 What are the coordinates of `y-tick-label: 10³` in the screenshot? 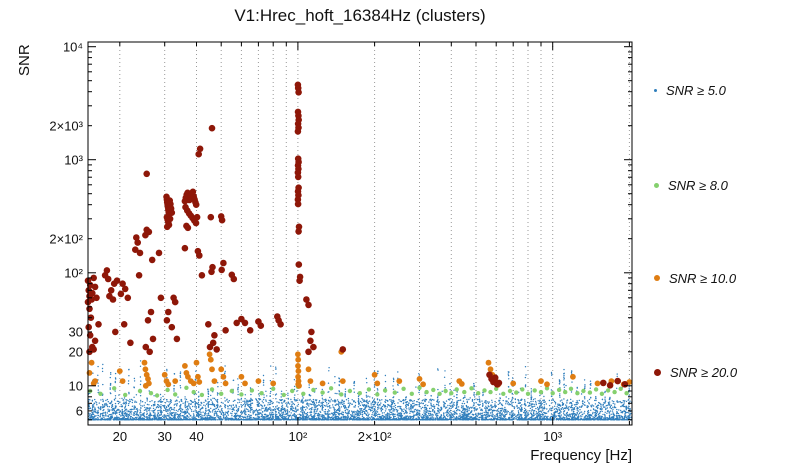 It's located at (73, 160).